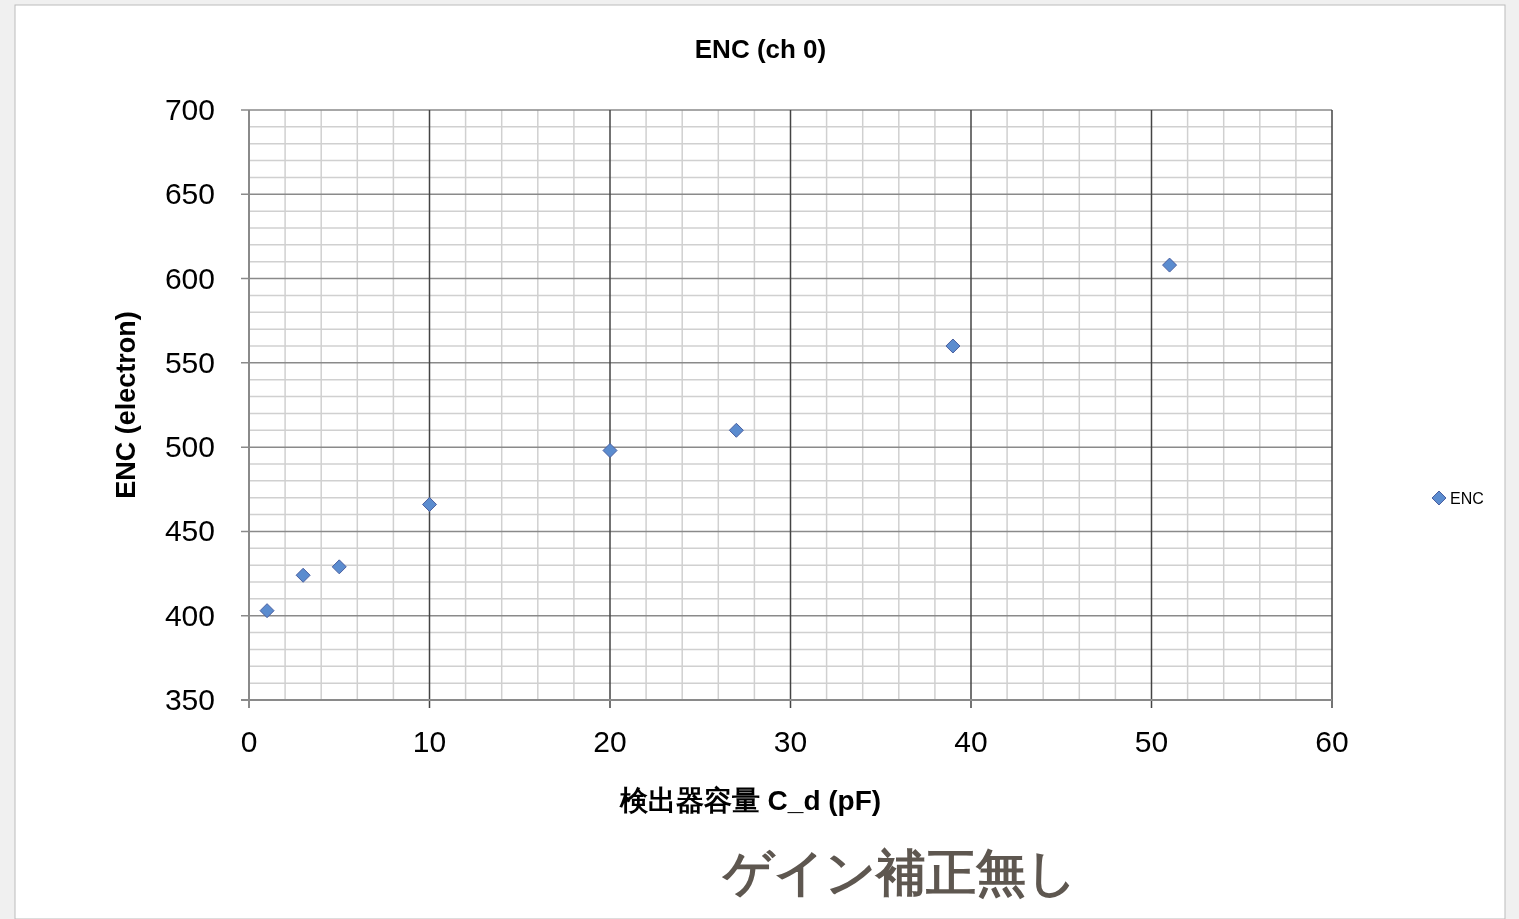  What do you see at coordinates (429, 741) in the screenshot?
I see `x-tick-label: 10` at bounding box center [429, 741].